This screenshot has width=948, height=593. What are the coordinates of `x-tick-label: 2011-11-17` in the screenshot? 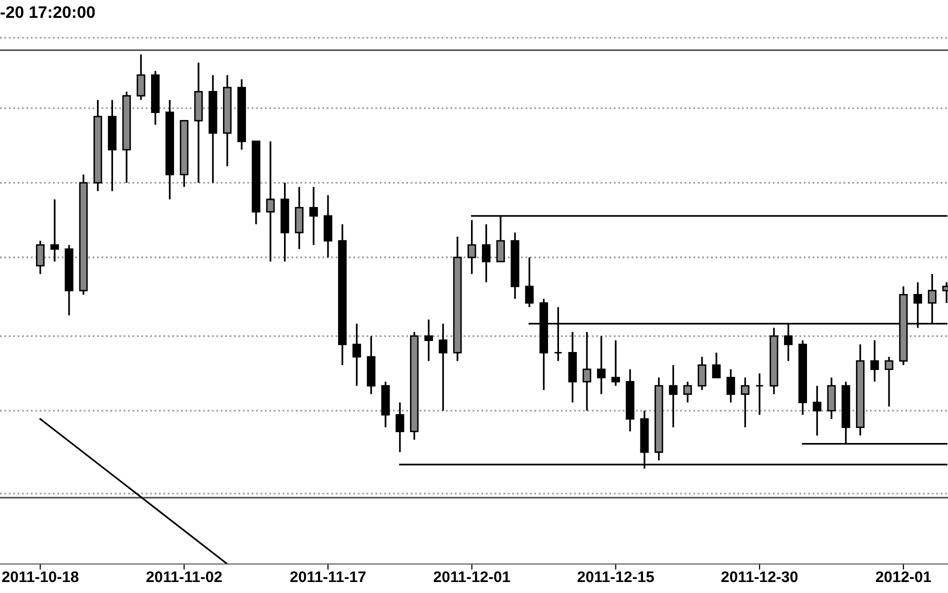 It's located at (328, 576).